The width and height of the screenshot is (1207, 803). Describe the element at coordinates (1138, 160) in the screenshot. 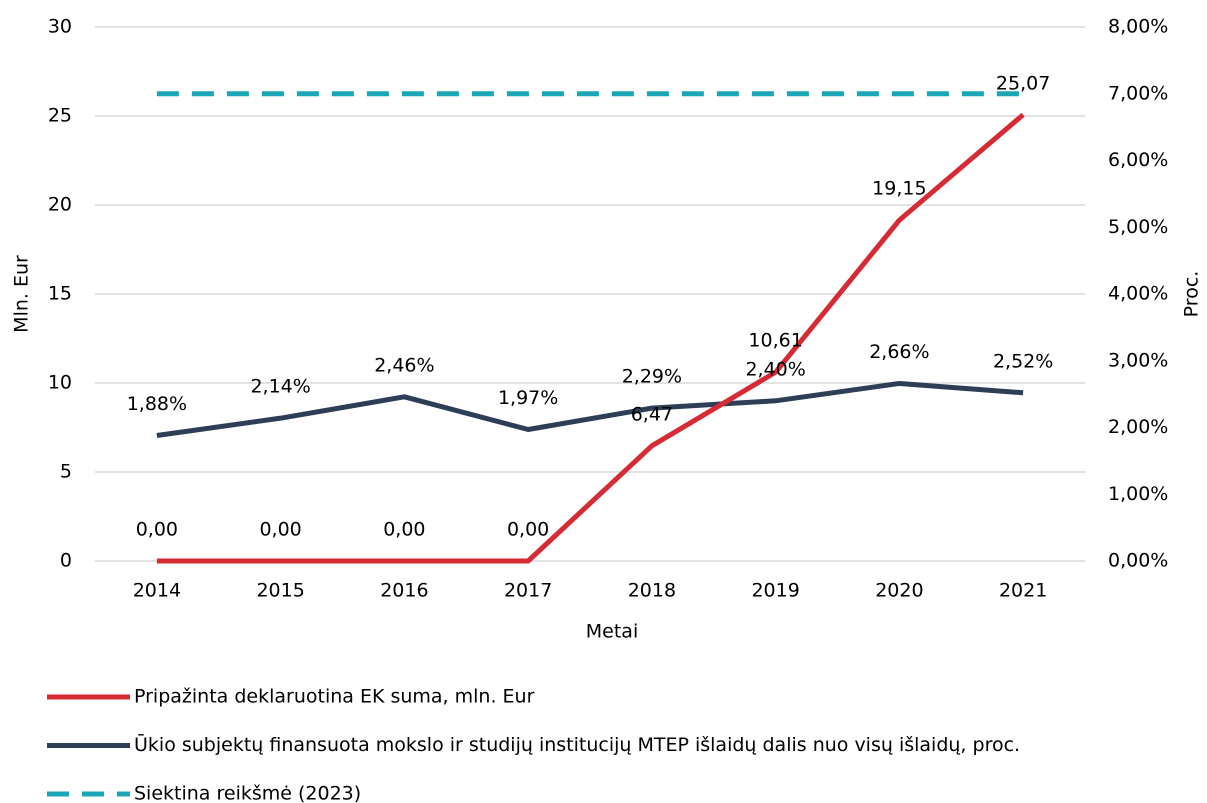

I see `y2-tick-label: 6,00%` at that location.